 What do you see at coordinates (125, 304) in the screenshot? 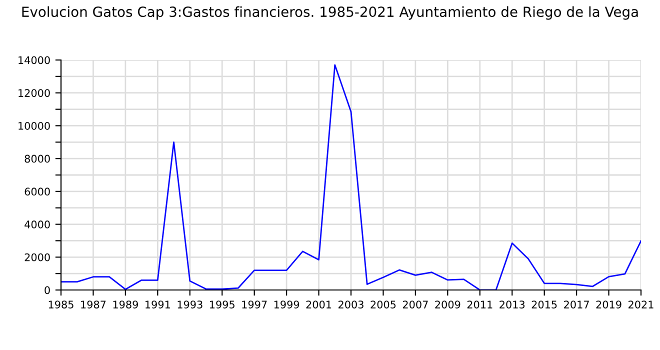
I see `x-tick-label: 1989` at bounding box center [125, 304].